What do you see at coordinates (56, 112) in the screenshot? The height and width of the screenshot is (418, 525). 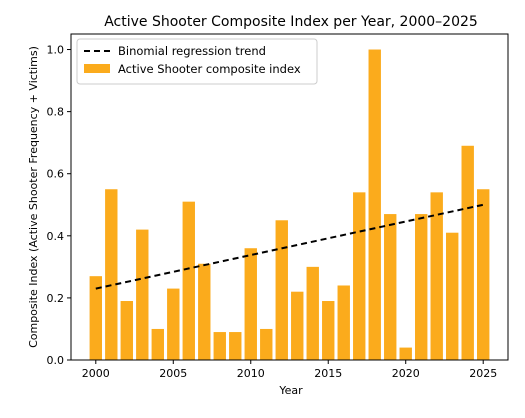 I see `y-tick-label-0.8: 0.8` at bounding box center [56, 112].